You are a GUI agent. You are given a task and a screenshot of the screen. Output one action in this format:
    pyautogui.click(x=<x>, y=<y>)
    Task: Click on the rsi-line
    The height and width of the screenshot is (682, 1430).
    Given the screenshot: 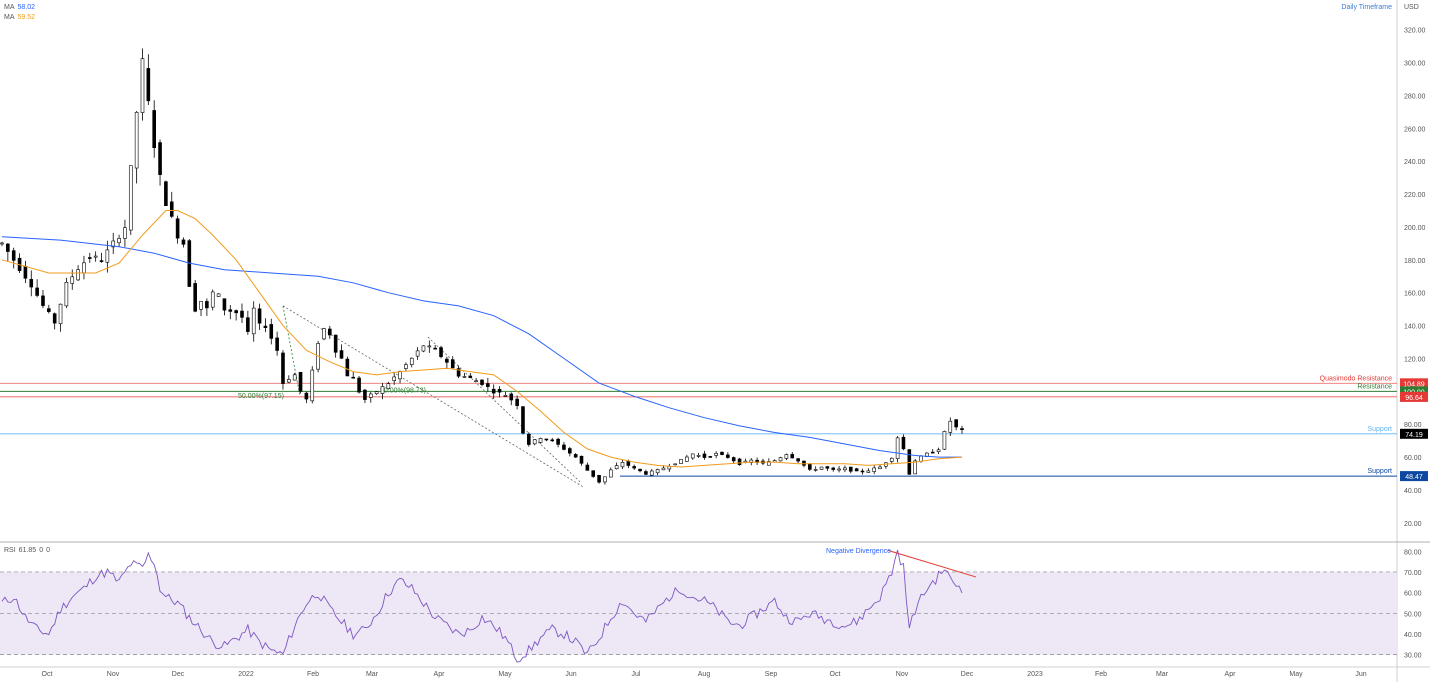 What is the action you would take?
    pyautogui.click(x=482, y=606)
    